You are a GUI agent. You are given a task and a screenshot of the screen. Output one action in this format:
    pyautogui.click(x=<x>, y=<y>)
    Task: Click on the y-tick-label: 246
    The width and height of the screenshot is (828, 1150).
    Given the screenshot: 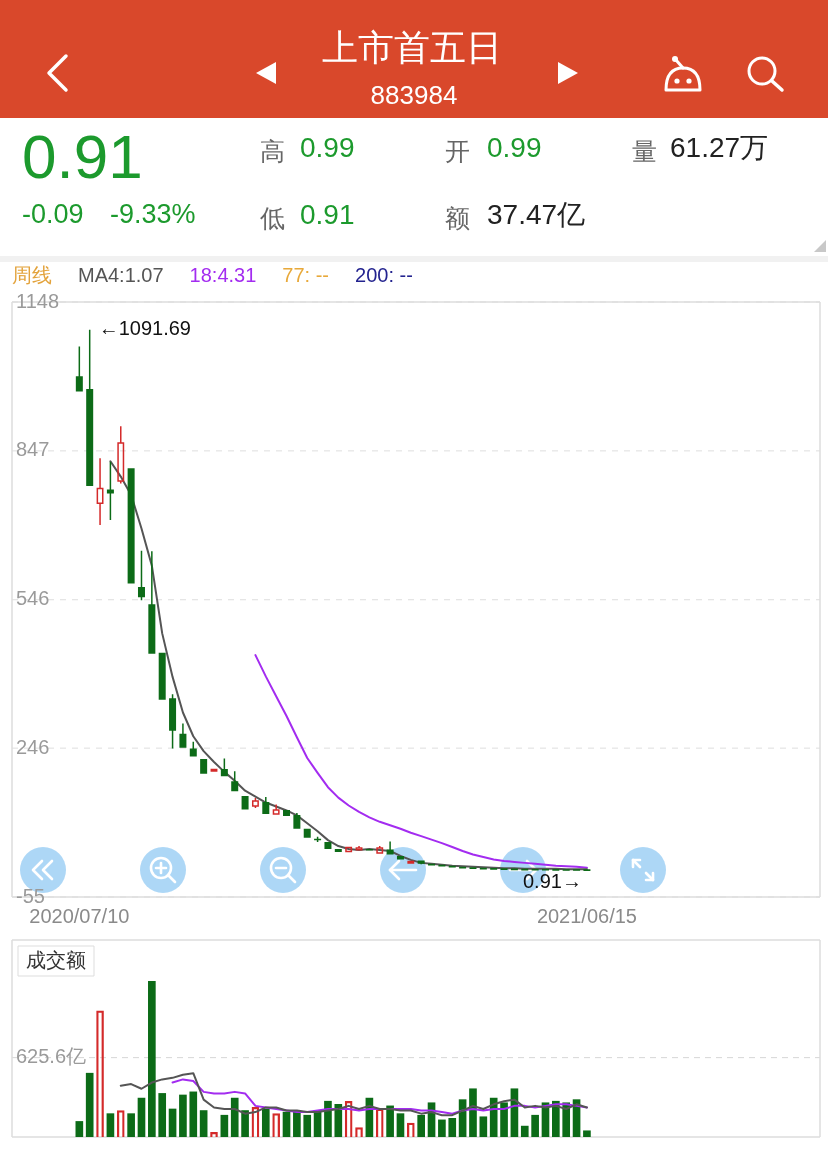 What is the action you would take?
    pyautogui.click(x=33, y=746)
    